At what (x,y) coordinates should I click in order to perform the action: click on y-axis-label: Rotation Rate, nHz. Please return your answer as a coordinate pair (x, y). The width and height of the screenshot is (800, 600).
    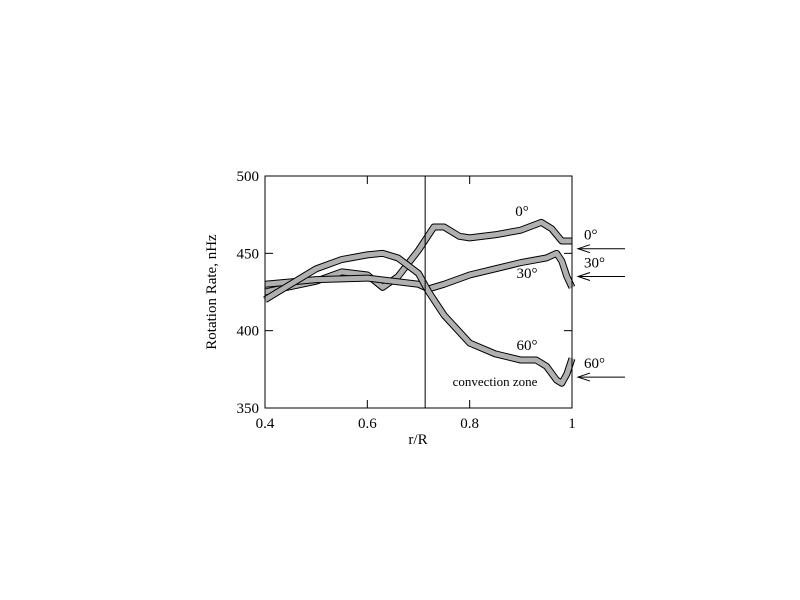
    Looking at the image, I should click on (212, 292).